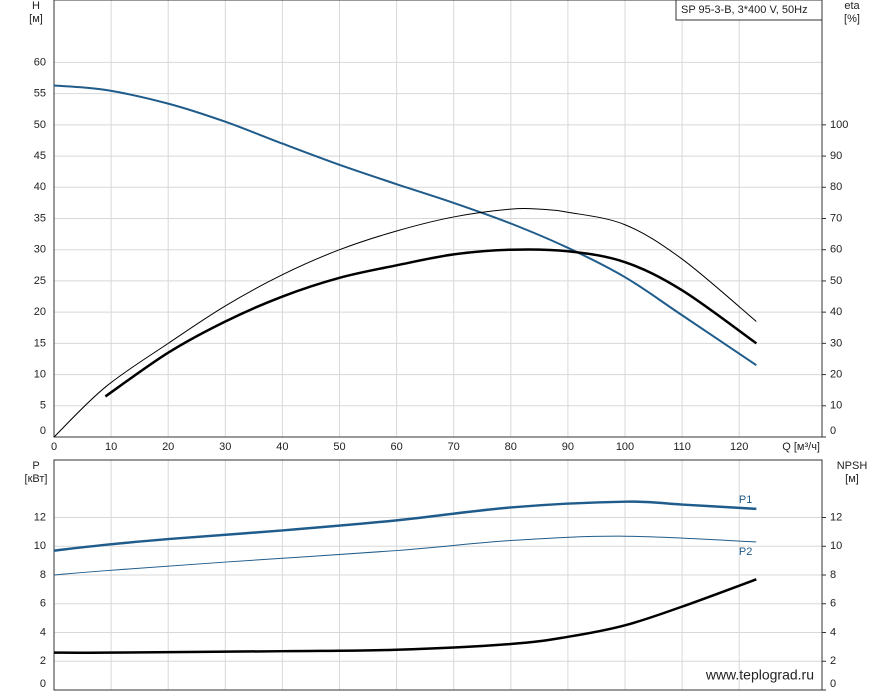  I want to click on x-tick-label: 0, so click(54, 447).